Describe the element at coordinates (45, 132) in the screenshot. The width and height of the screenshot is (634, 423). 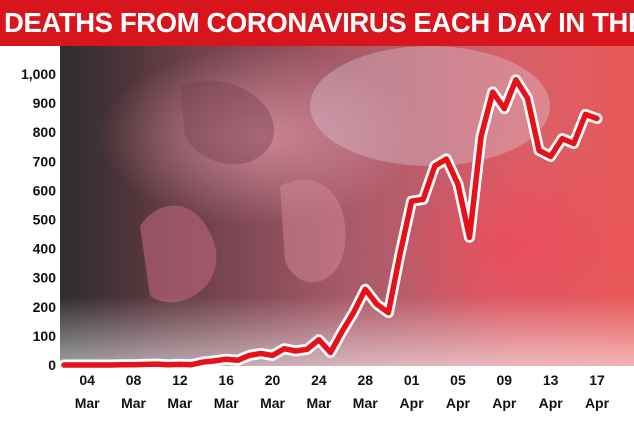
I see `y-tick-label: 800` at that location.